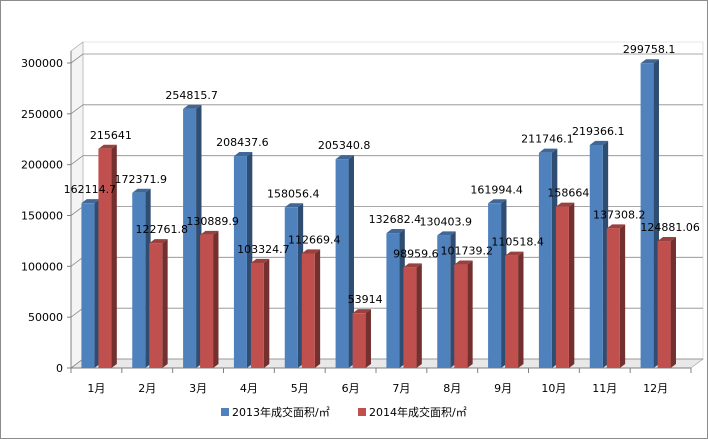 Image resolution: width=708 pixels, height=440 pixels. What do you see at coordinates (42, 114) in the screenshot?
I see `y-tick-label: 250000` at bounding box center [42, 114].